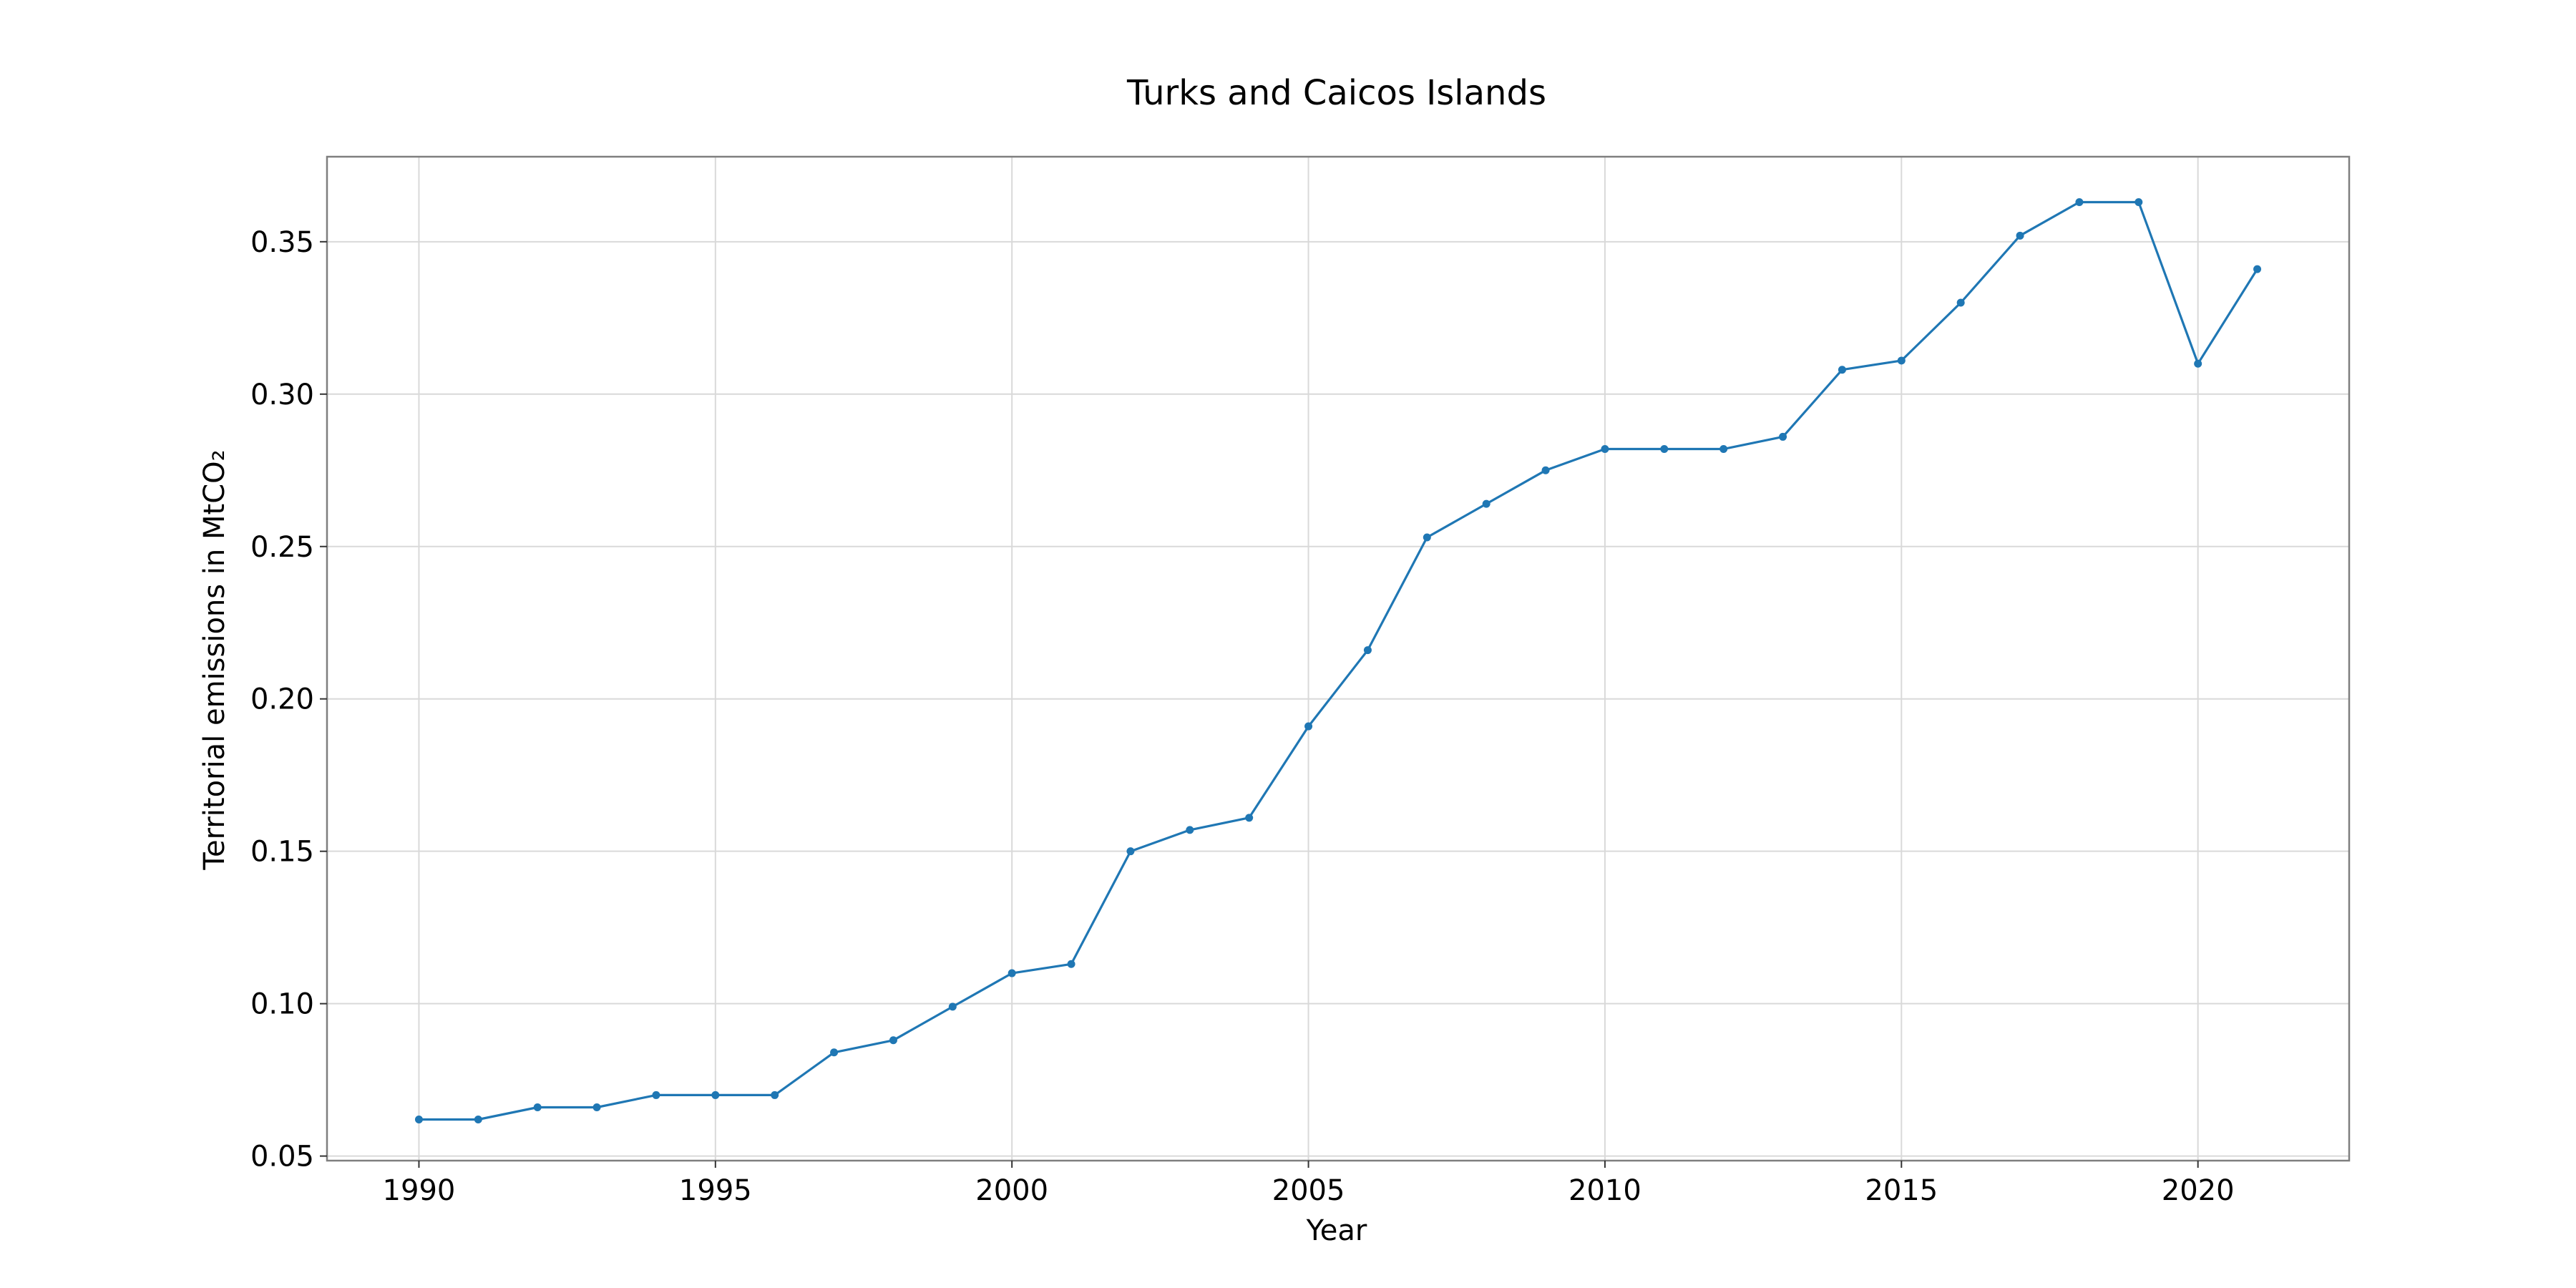 The width and height of the screenshot is (2576, 1288). Describe the element at coordinates (419, 1190) in the screenshot. I see `x-tick-label: 1990` at that location.